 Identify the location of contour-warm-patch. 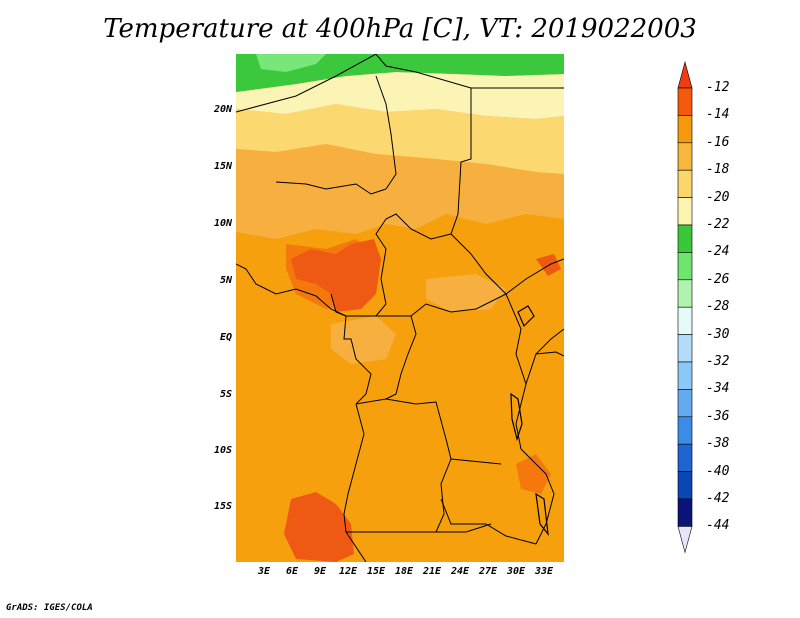
(533, 474).